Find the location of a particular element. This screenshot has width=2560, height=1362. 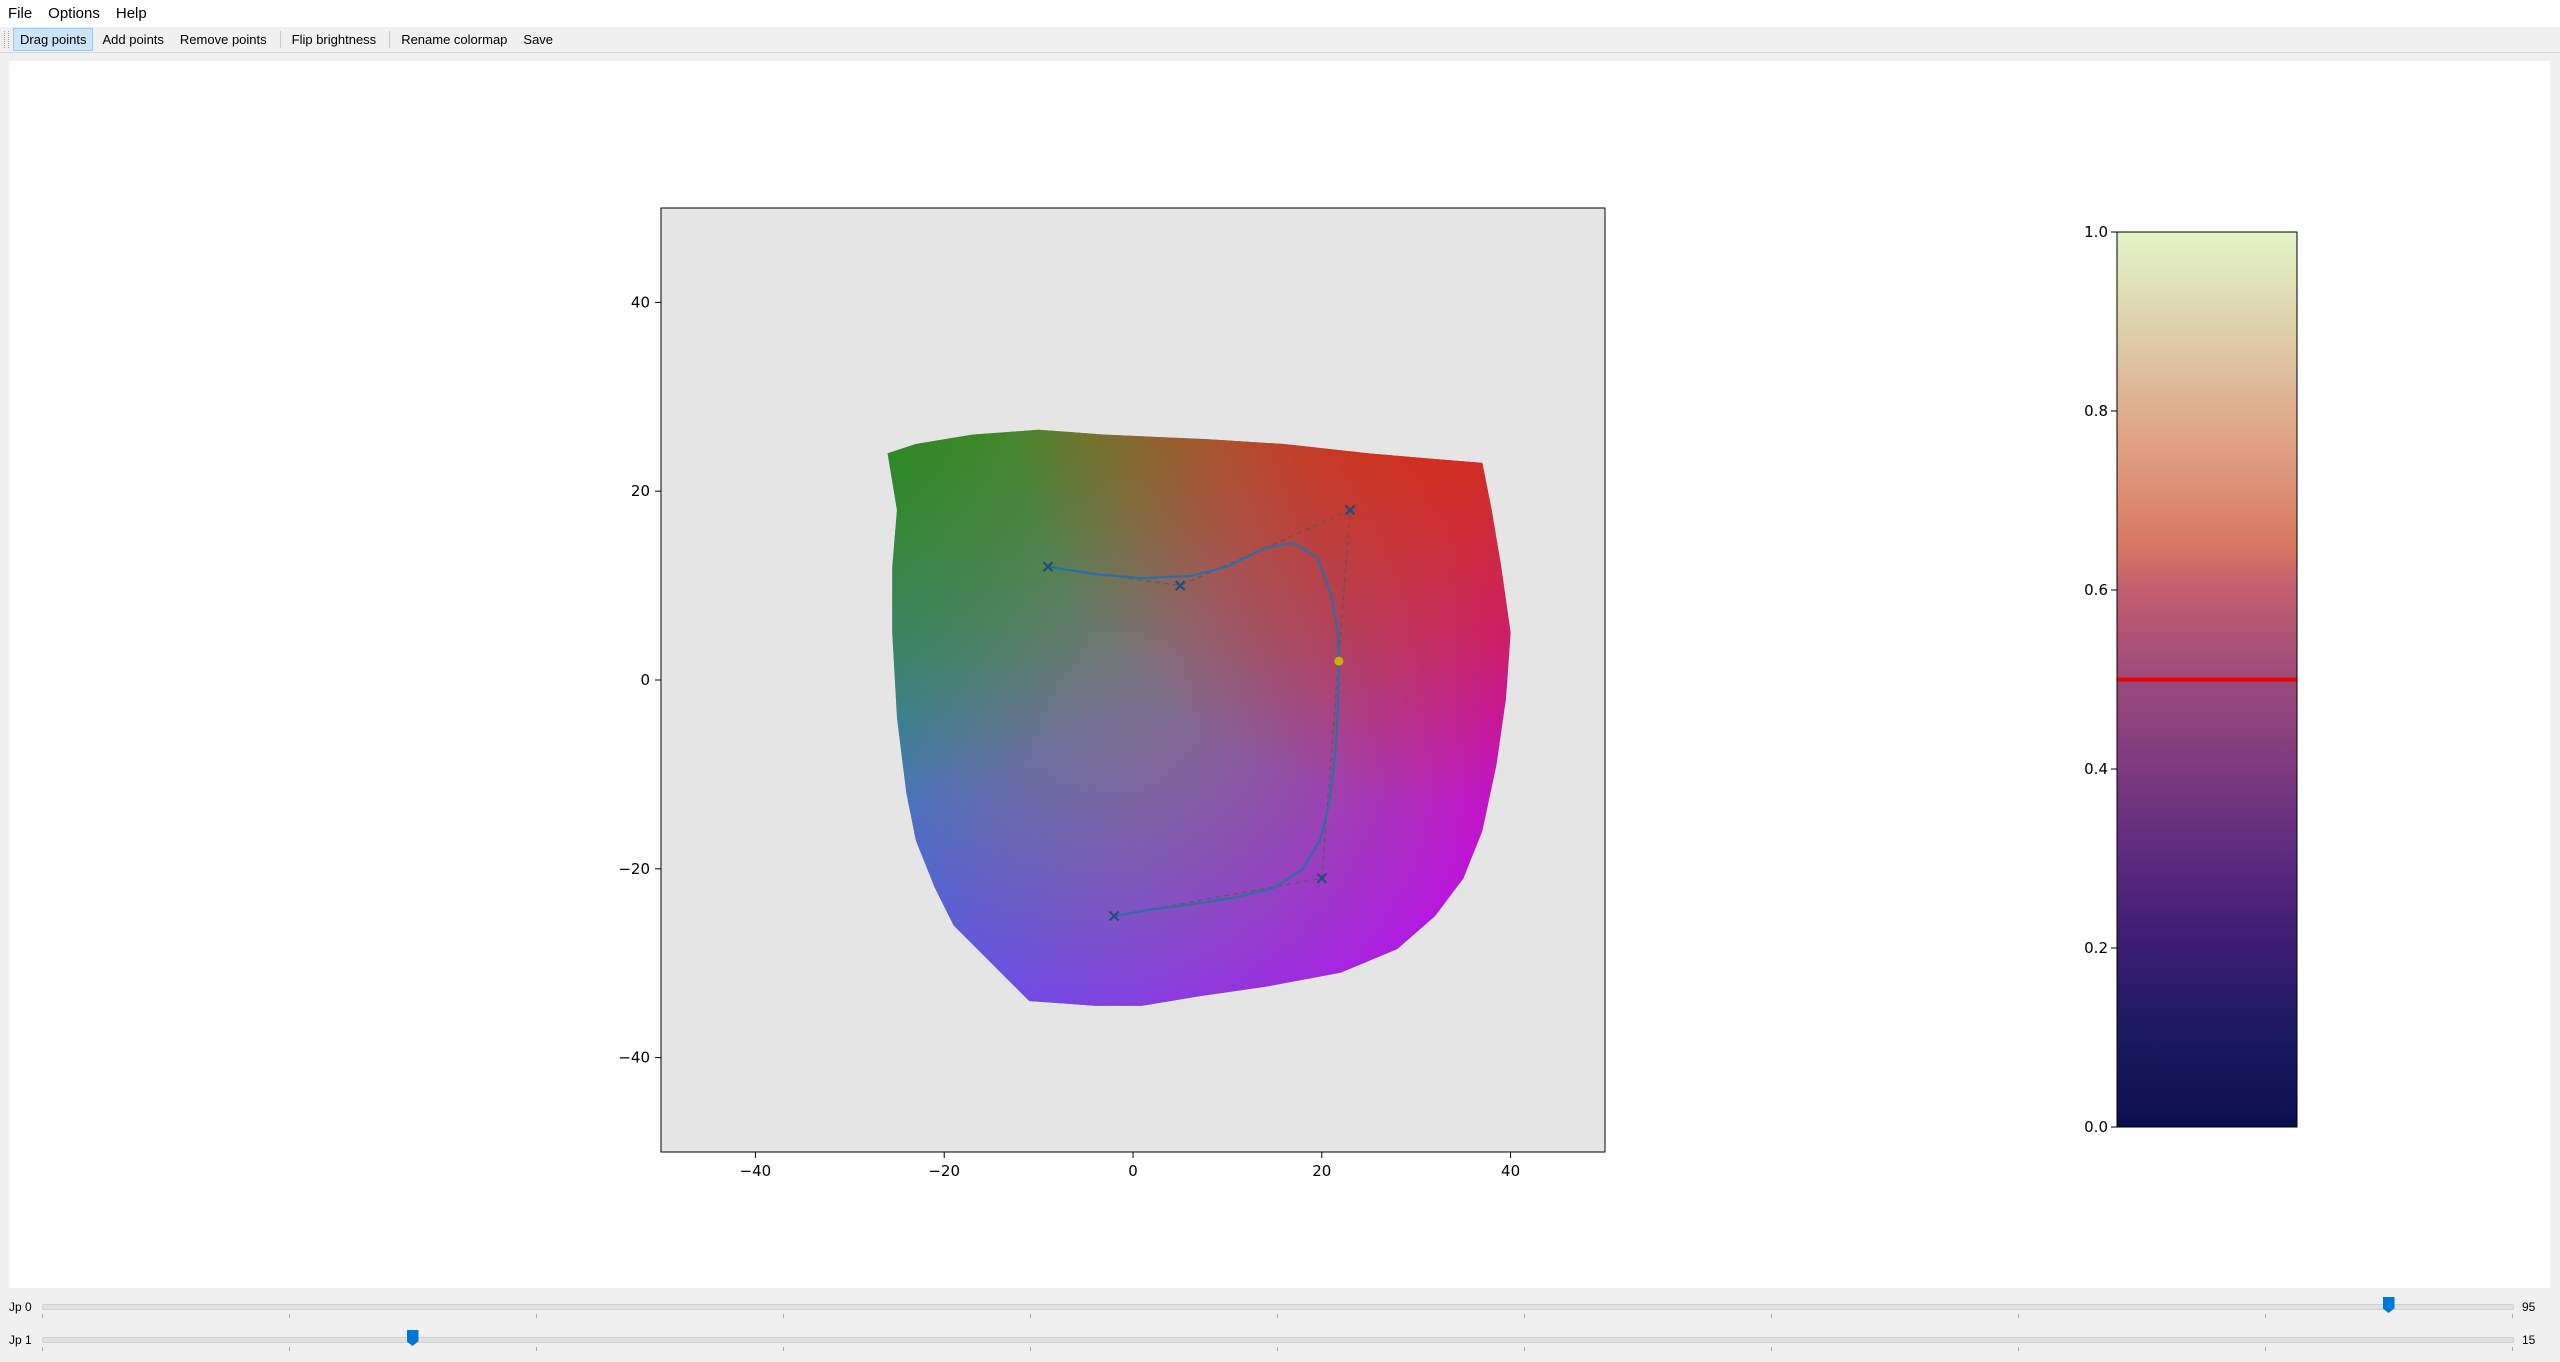

slider-jp0-handle is located at coordinates (2388, 1305).